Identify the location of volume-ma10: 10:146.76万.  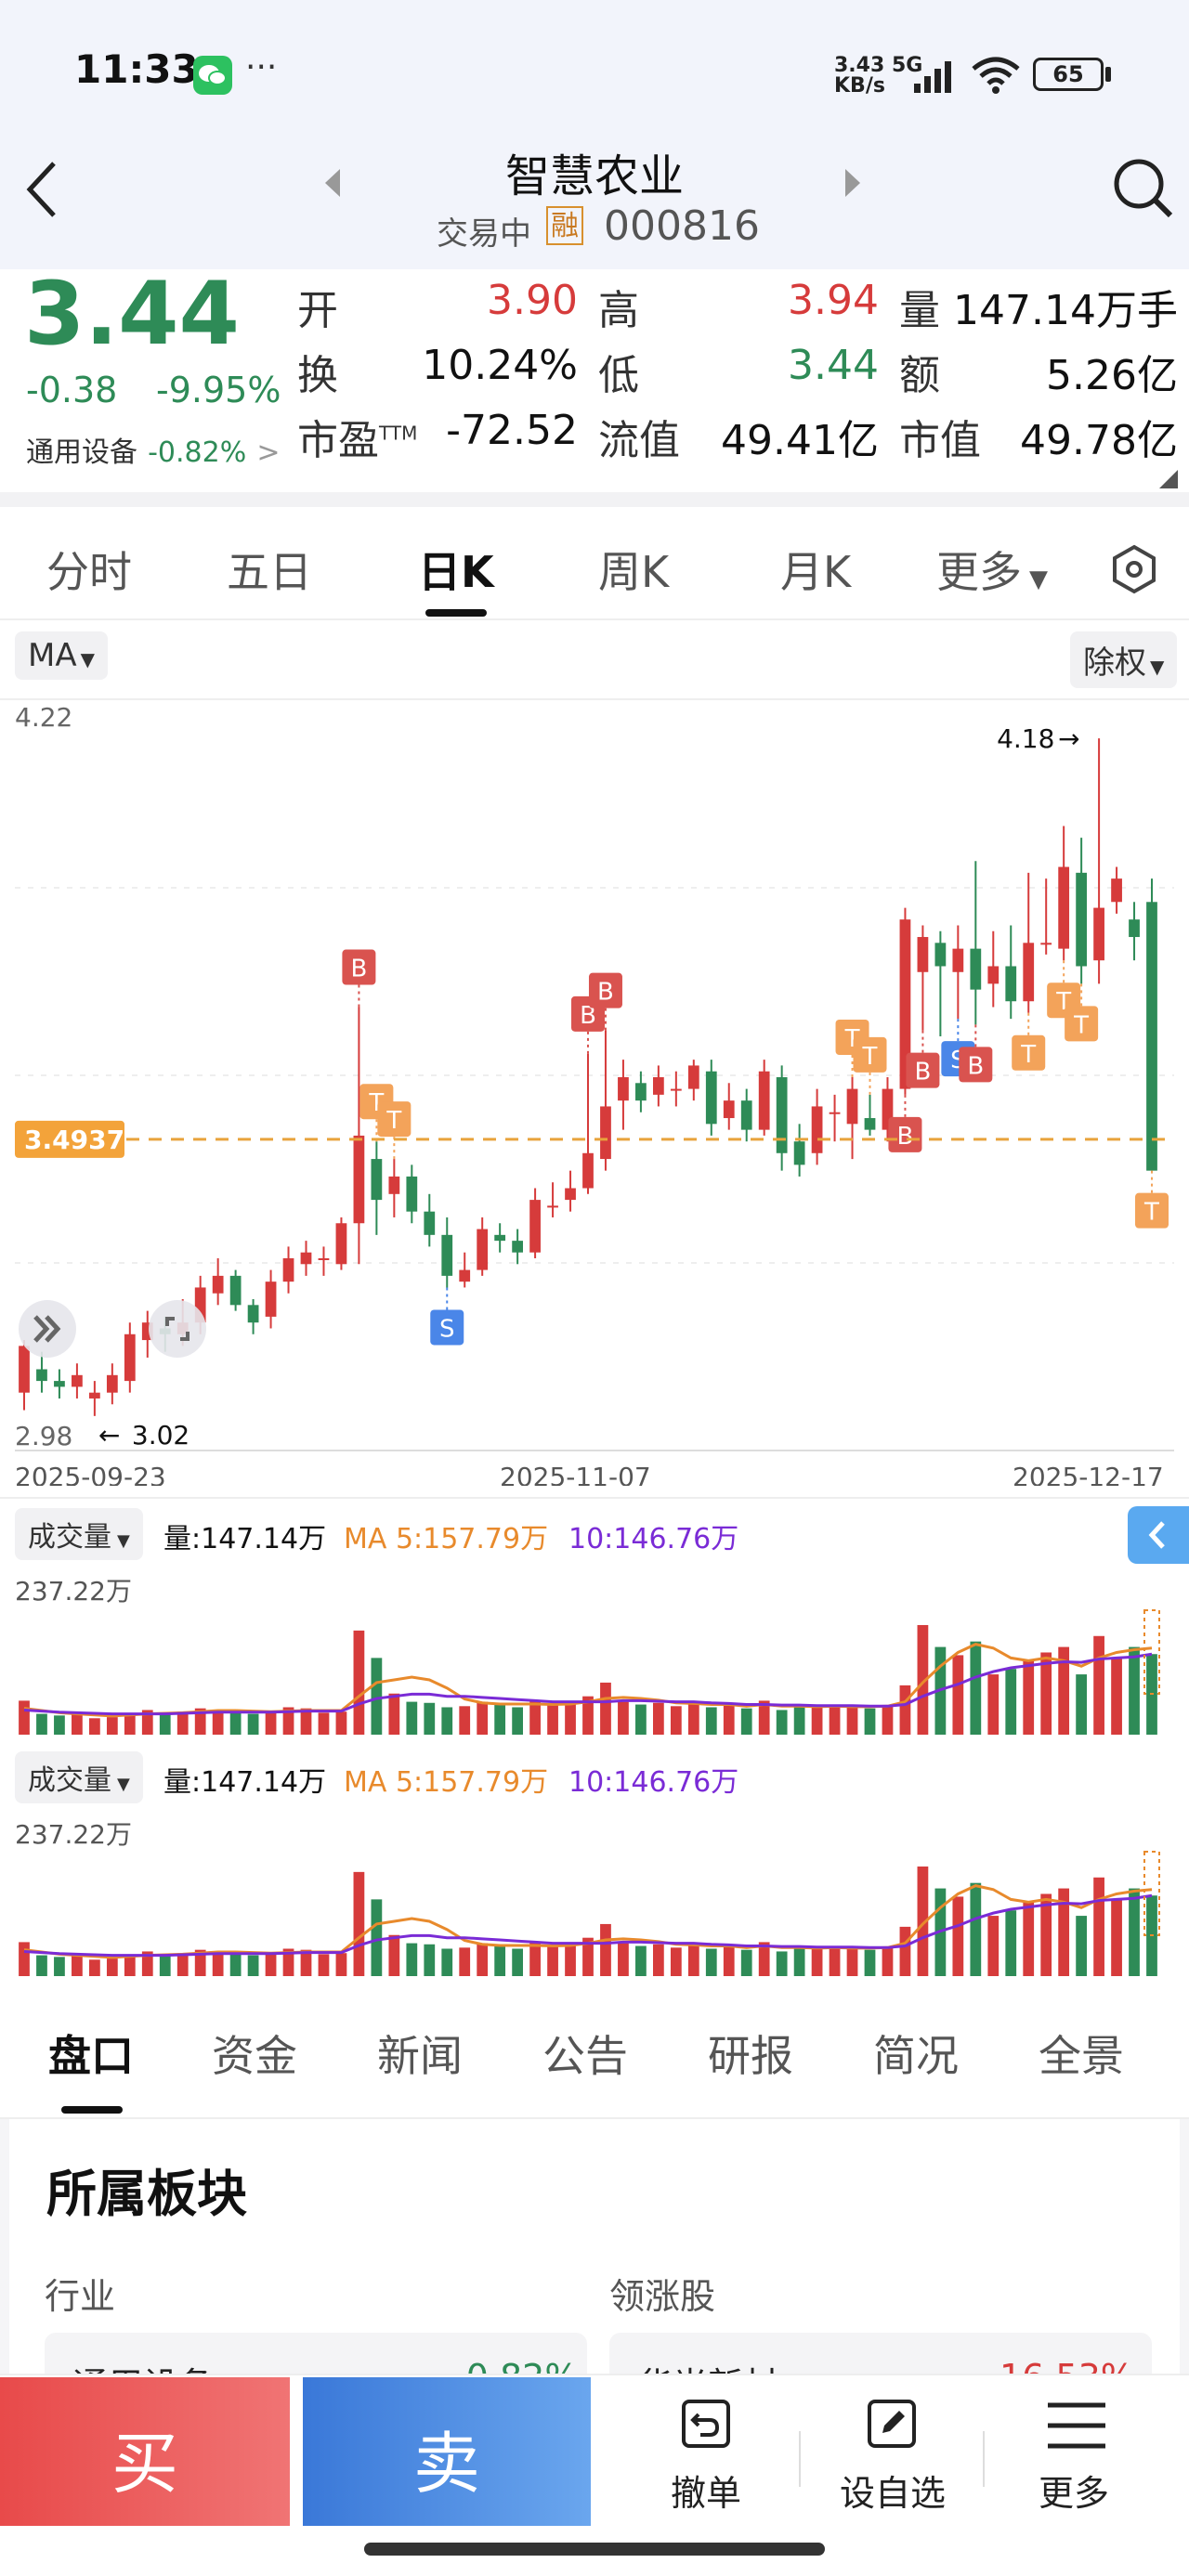
(654, 1782).